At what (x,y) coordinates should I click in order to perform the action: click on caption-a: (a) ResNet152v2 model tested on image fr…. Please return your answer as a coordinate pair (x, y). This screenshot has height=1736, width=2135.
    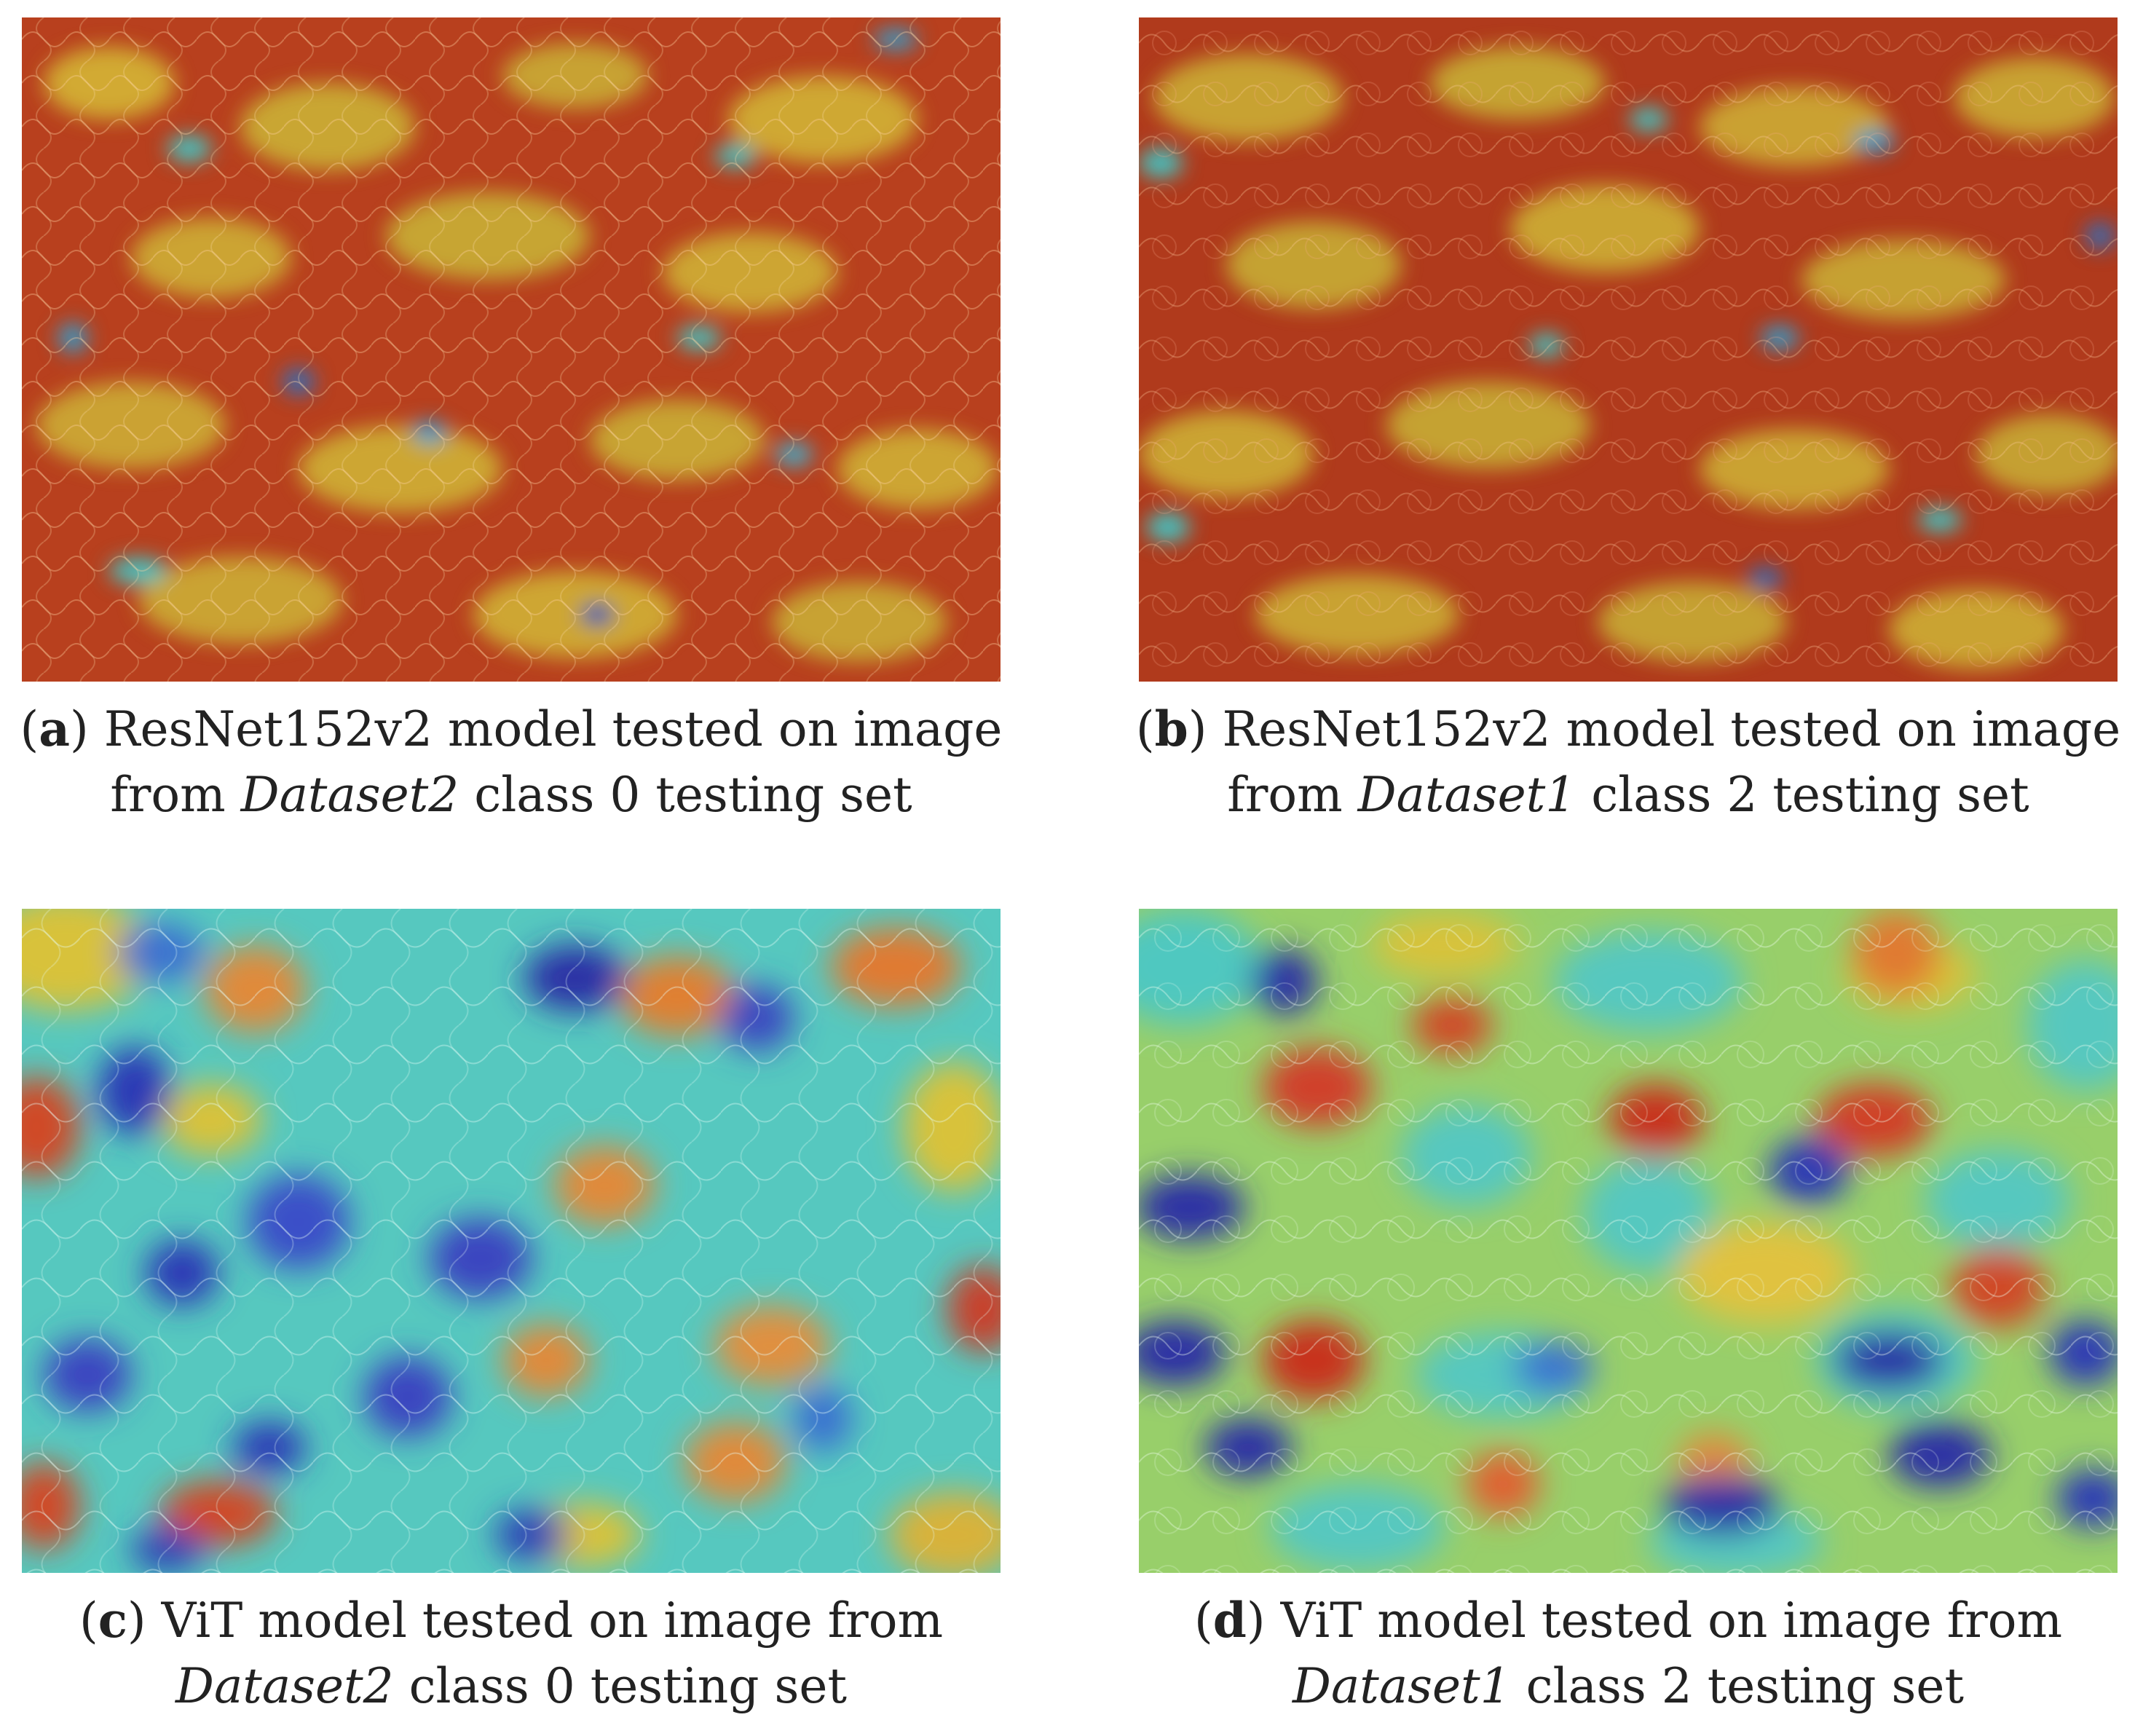
    Looking at the image, I should click on (528, 762).